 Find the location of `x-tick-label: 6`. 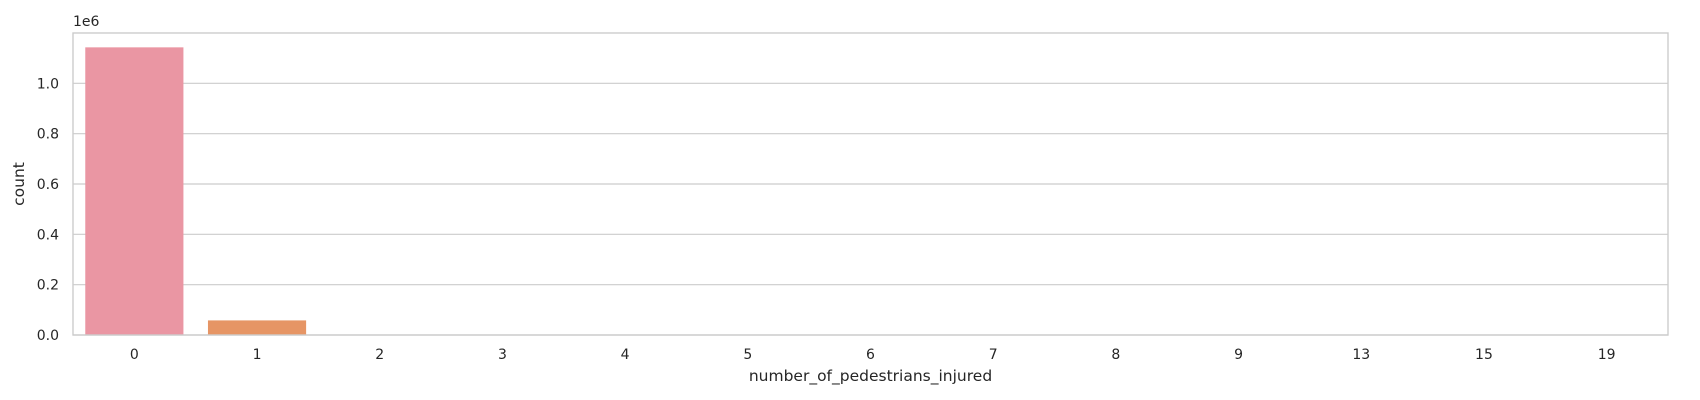

x-tick-label: 6 is located at coordinates (870, 355).